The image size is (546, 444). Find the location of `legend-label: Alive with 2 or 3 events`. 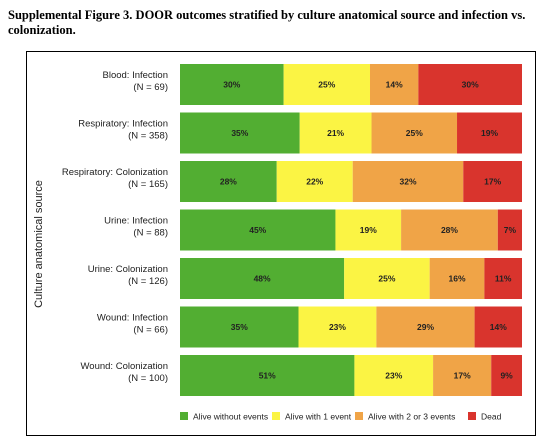

legend-label: Alive with 2 or 3 events is located at coordinates (411, 417).